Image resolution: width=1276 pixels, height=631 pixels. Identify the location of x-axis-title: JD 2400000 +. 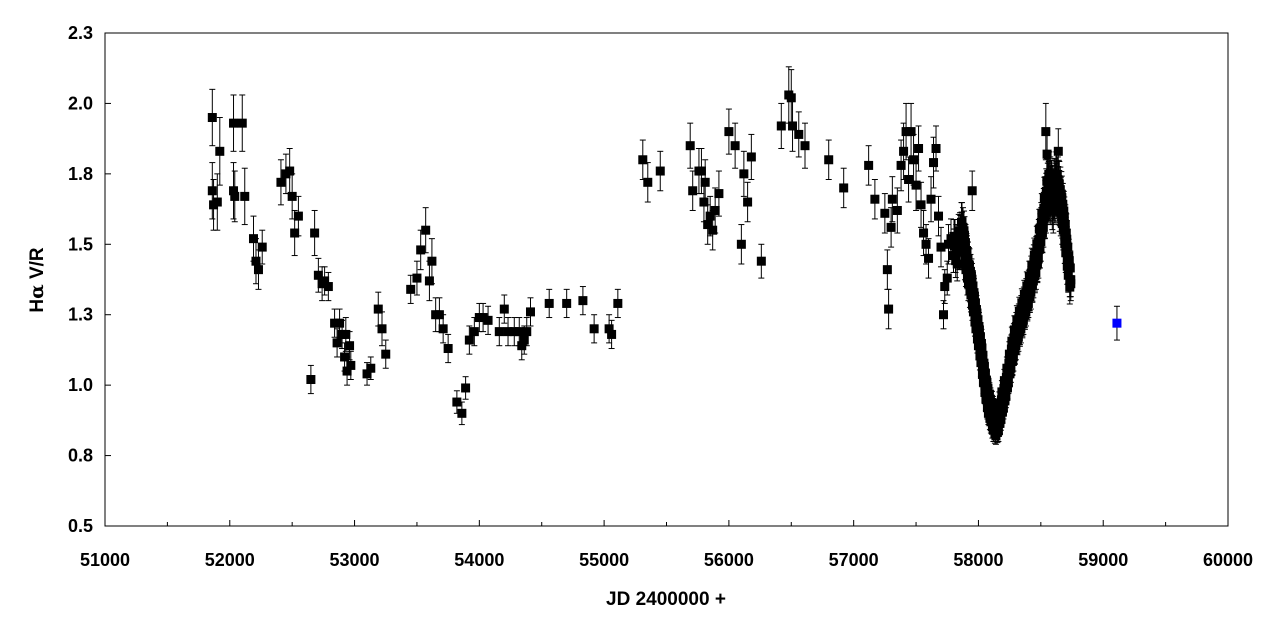
(666, 599).